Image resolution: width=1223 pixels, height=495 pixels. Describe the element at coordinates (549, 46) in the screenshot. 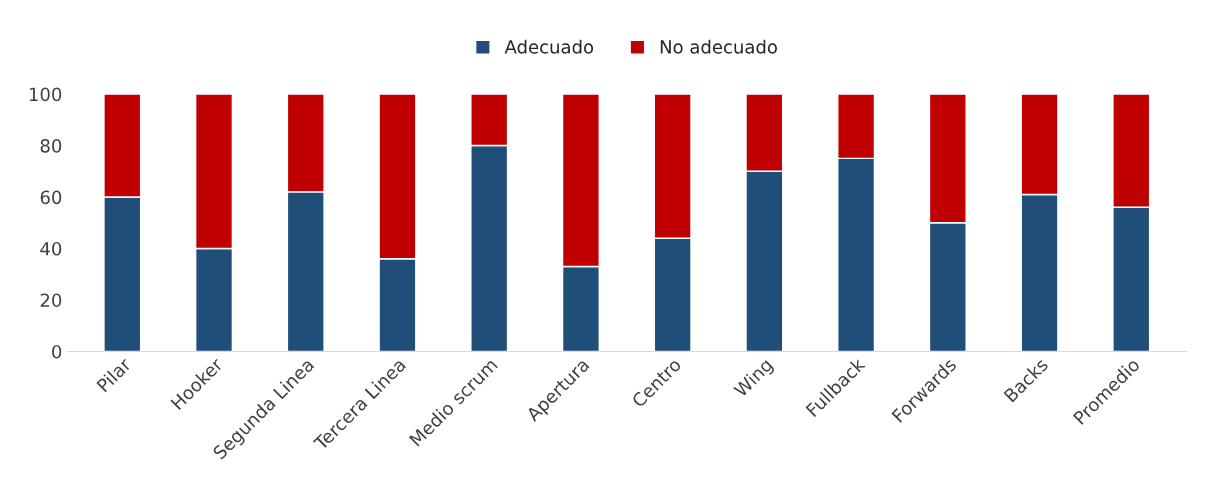

I see `legend-label: Adecuado` at that location.